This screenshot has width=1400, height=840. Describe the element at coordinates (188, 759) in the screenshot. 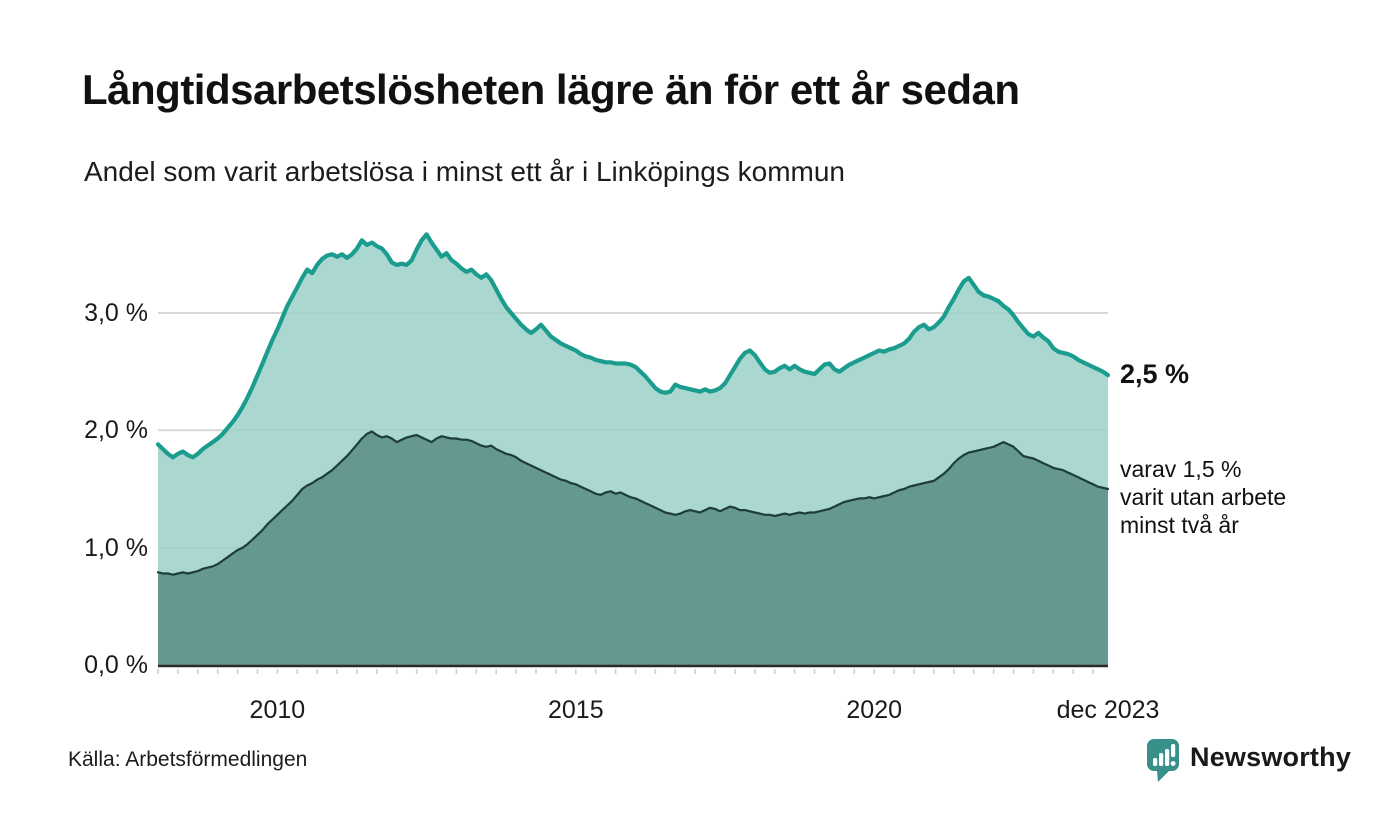

I see `source-note: Källa: Arbetsförmedlingen` at that location.